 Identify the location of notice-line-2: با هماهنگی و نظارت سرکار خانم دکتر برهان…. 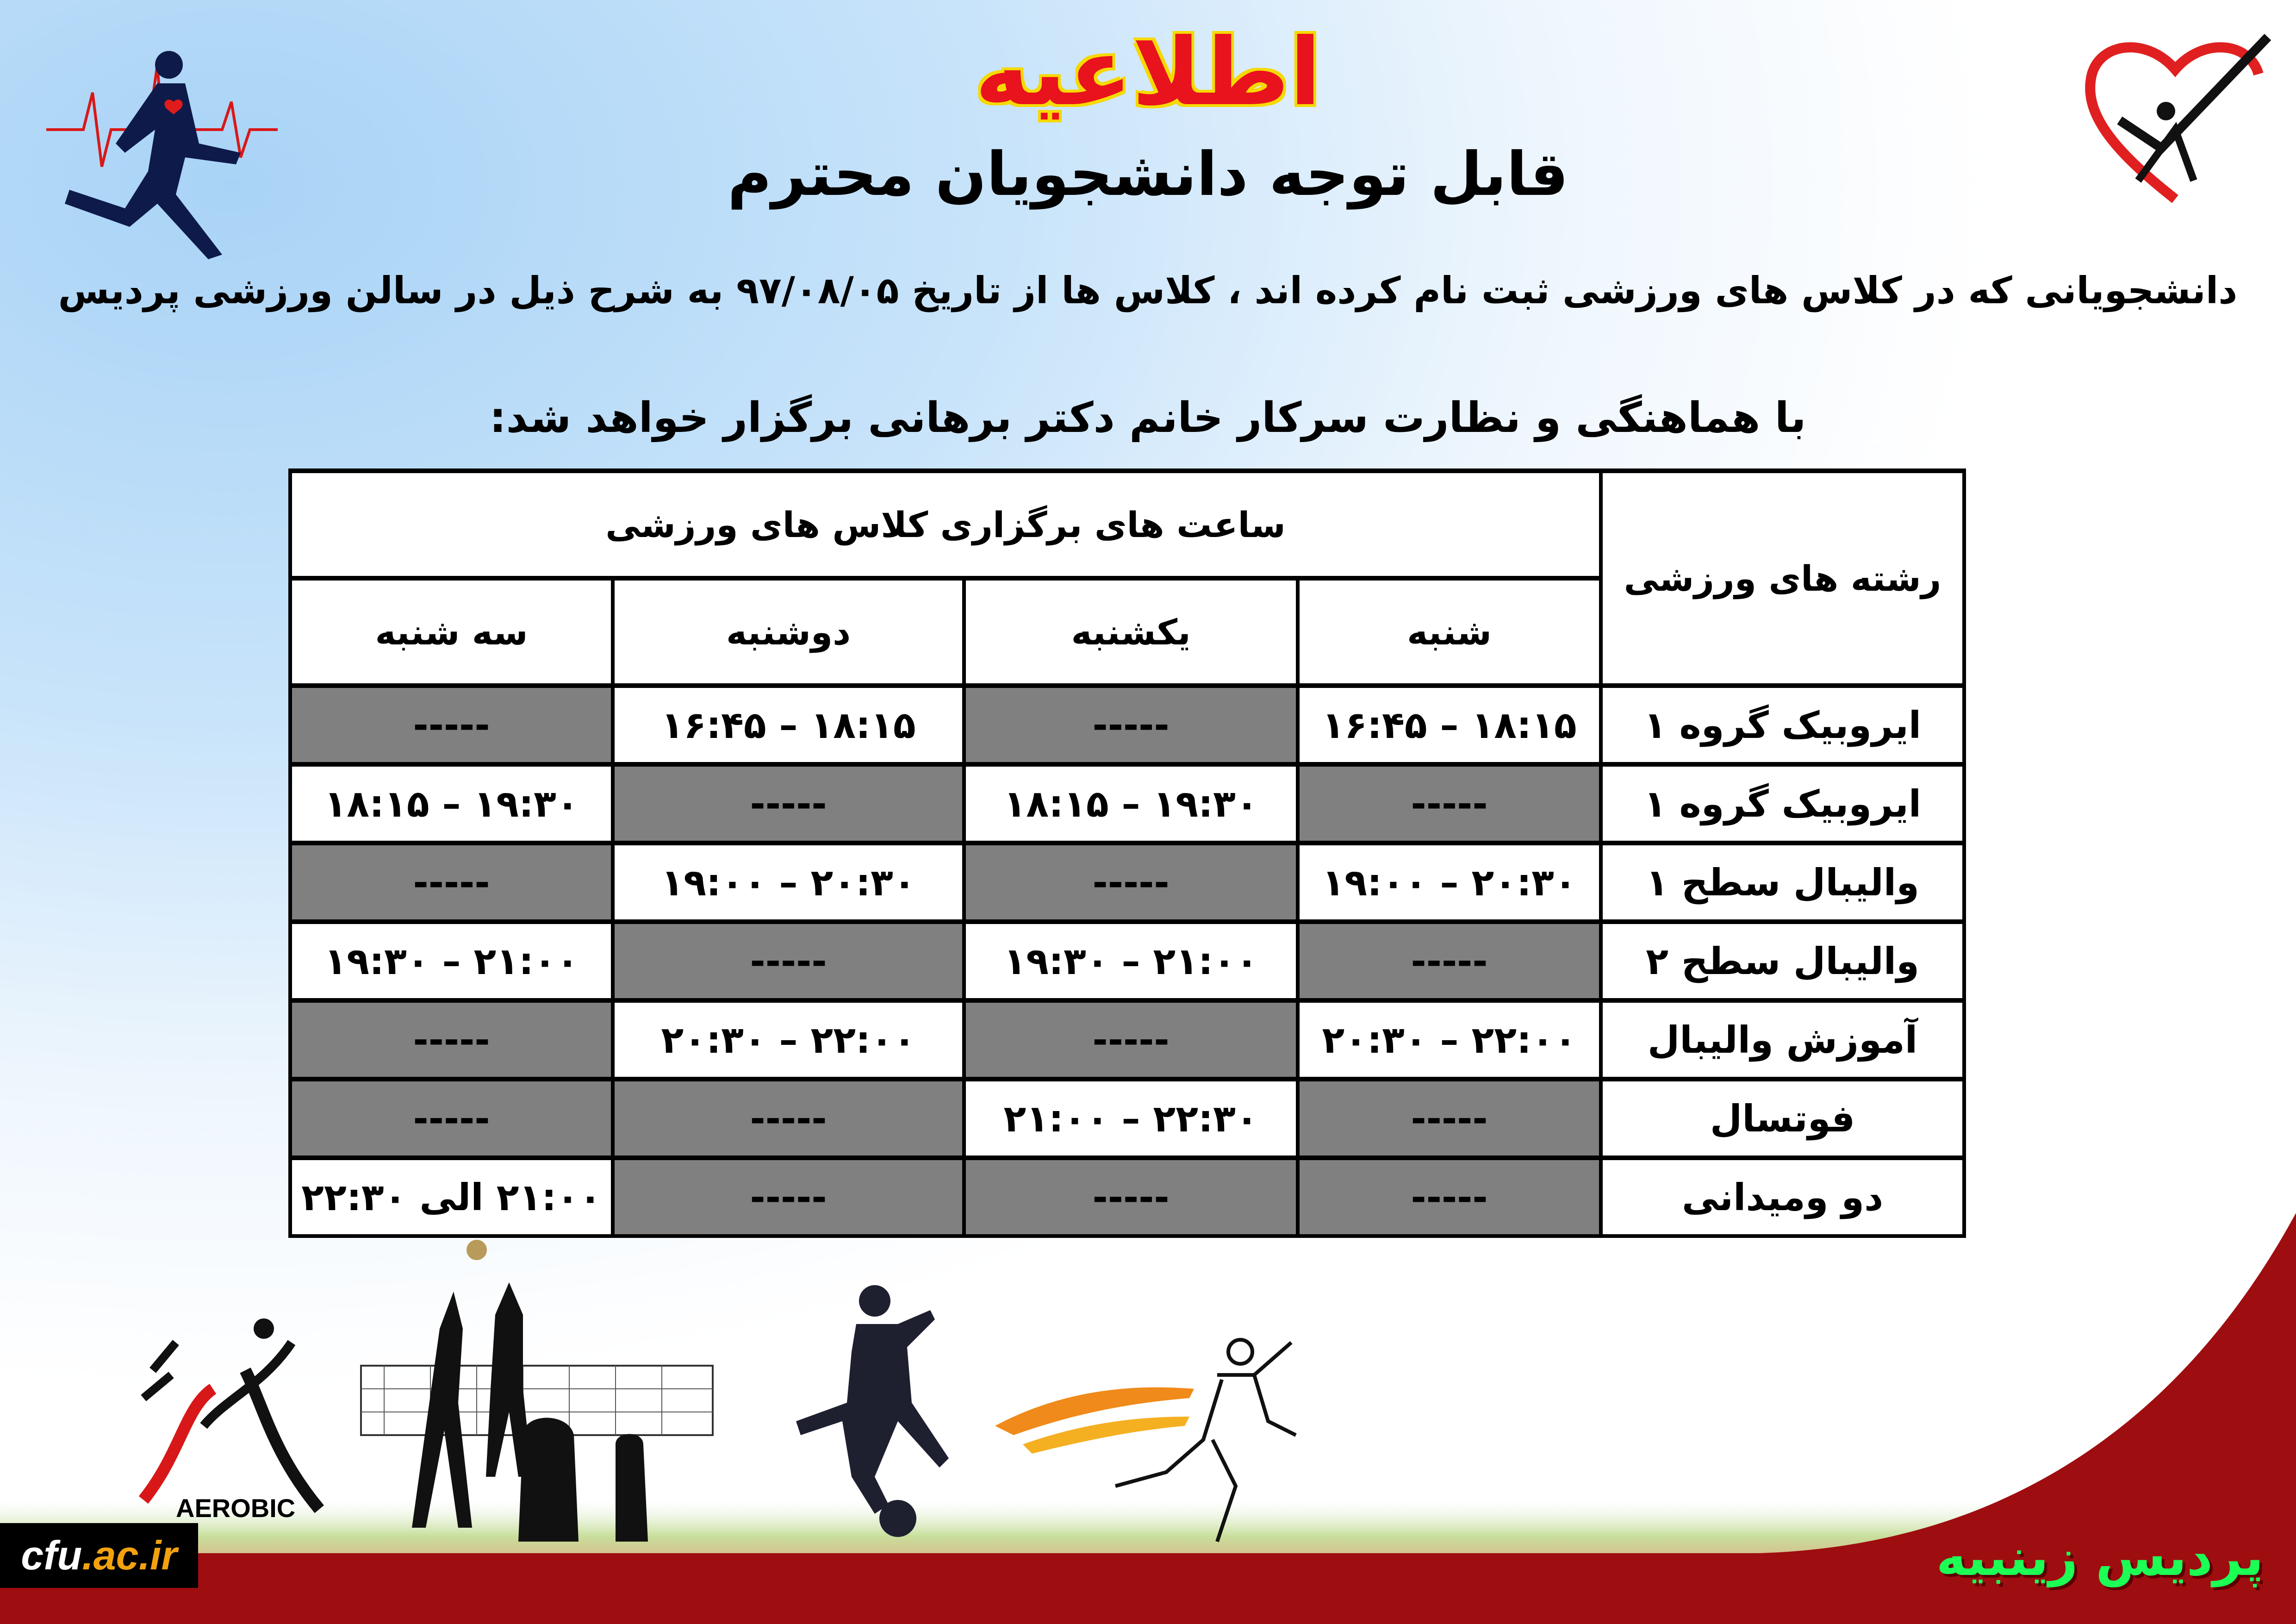
(1147, 418).